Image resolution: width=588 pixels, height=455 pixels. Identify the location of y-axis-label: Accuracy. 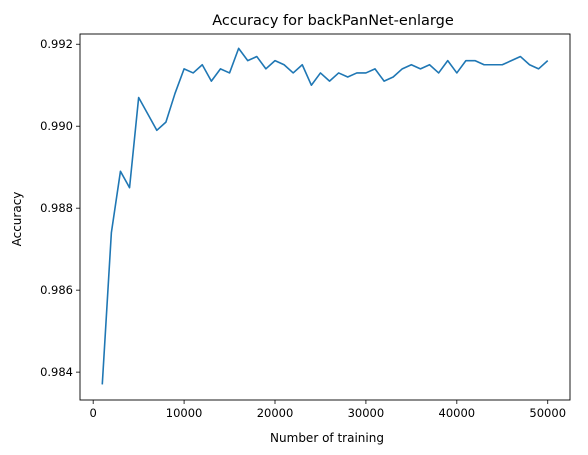
(17, 219).